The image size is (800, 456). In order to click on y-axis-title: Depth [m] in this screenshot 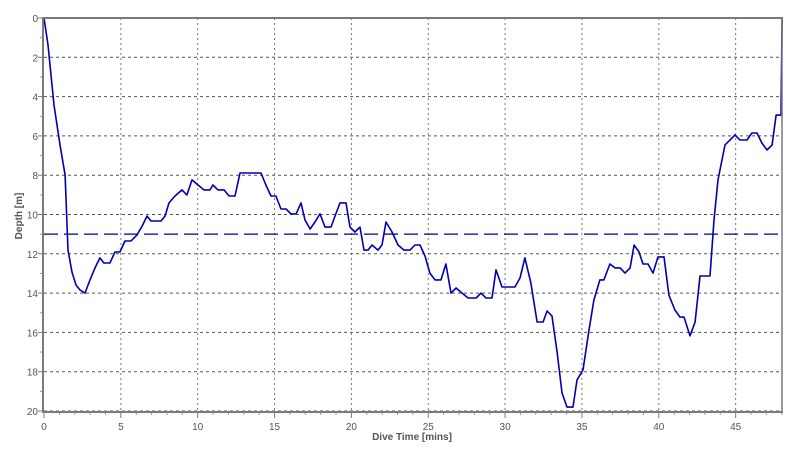, I will do `click(19, 216)`.